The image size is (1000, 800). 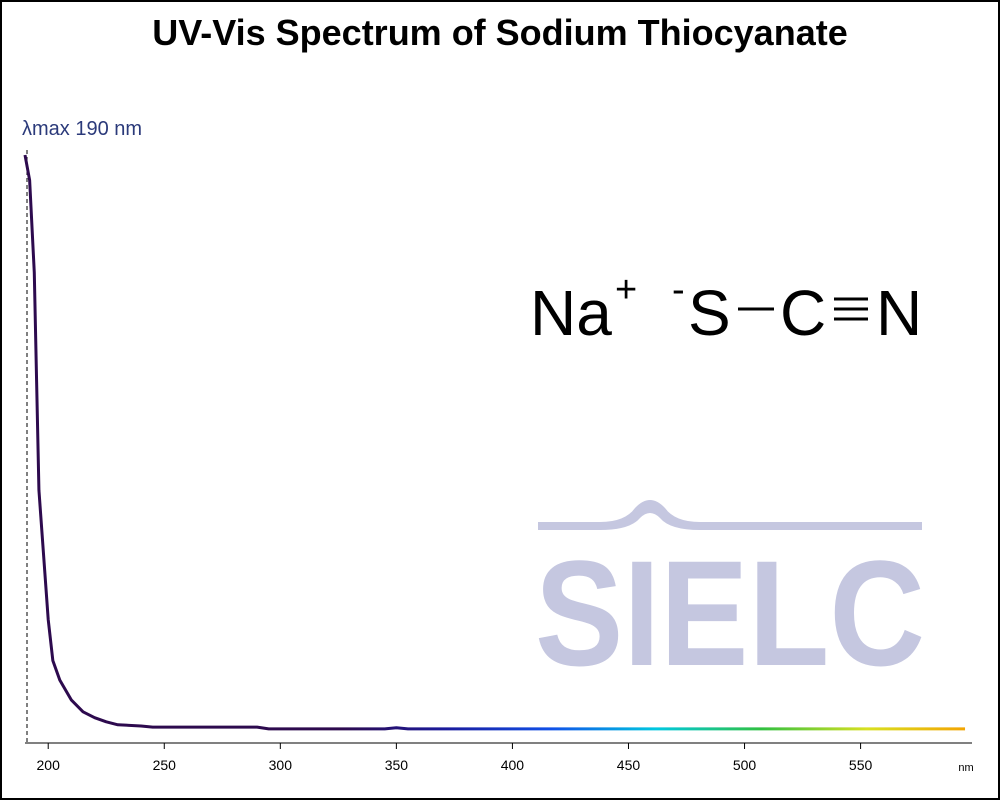 What do you see at coordinates (851, 309) in the screenshot?
I see `triple-bond` at bounding box center [851, 309].